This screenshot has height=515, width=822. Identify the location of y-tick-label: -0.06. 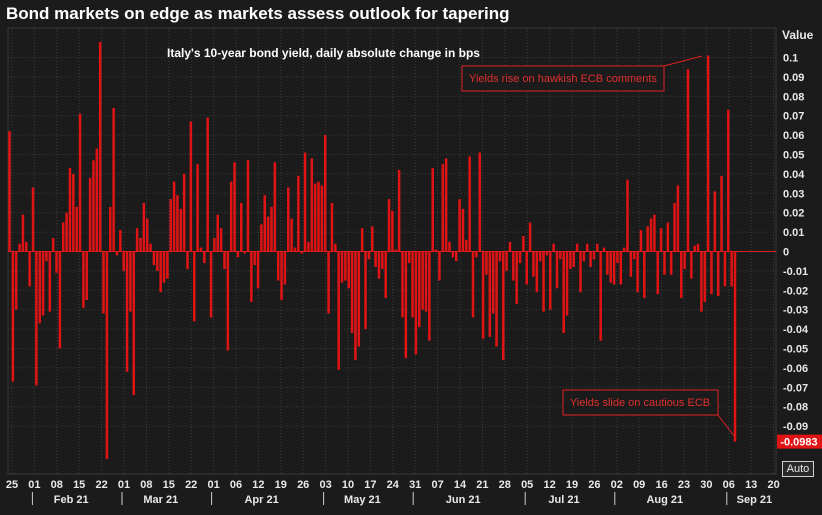
(795, 369).